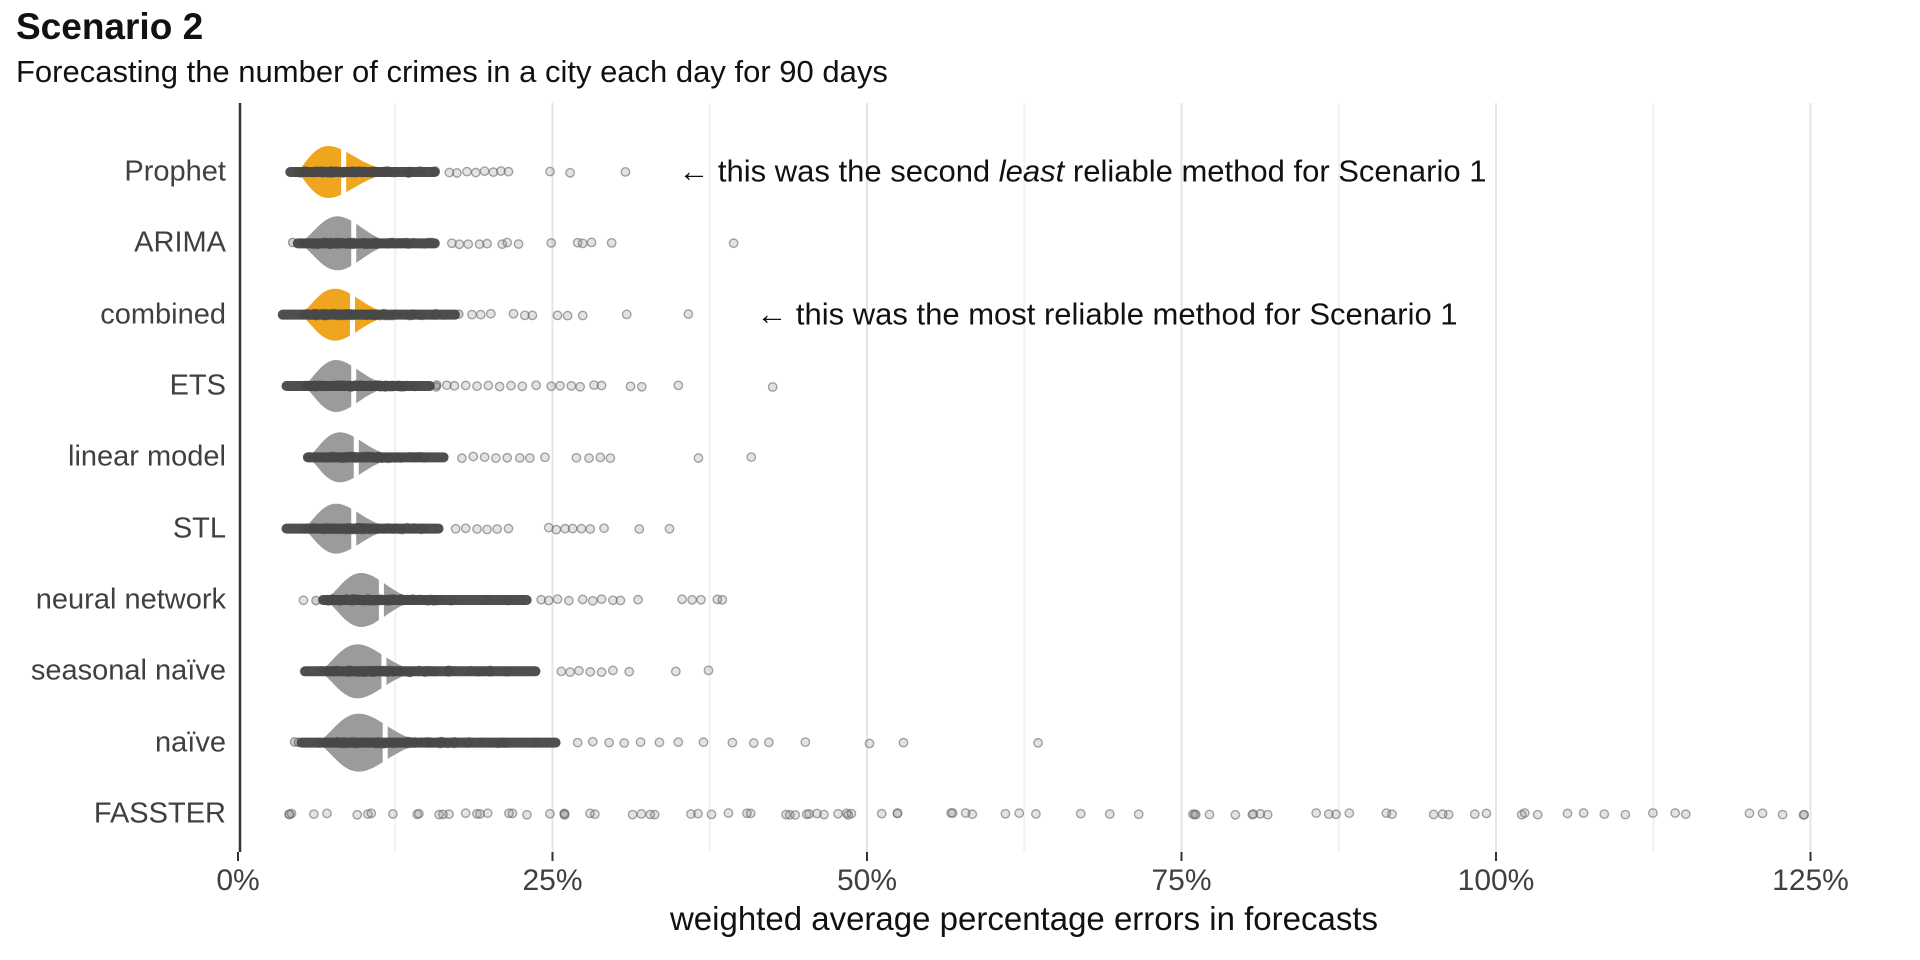  What do you see at coordinates (552, 880) in the screenshot?
I see `x-tick-label-25%: 25%` at bounding box center [552, 880].